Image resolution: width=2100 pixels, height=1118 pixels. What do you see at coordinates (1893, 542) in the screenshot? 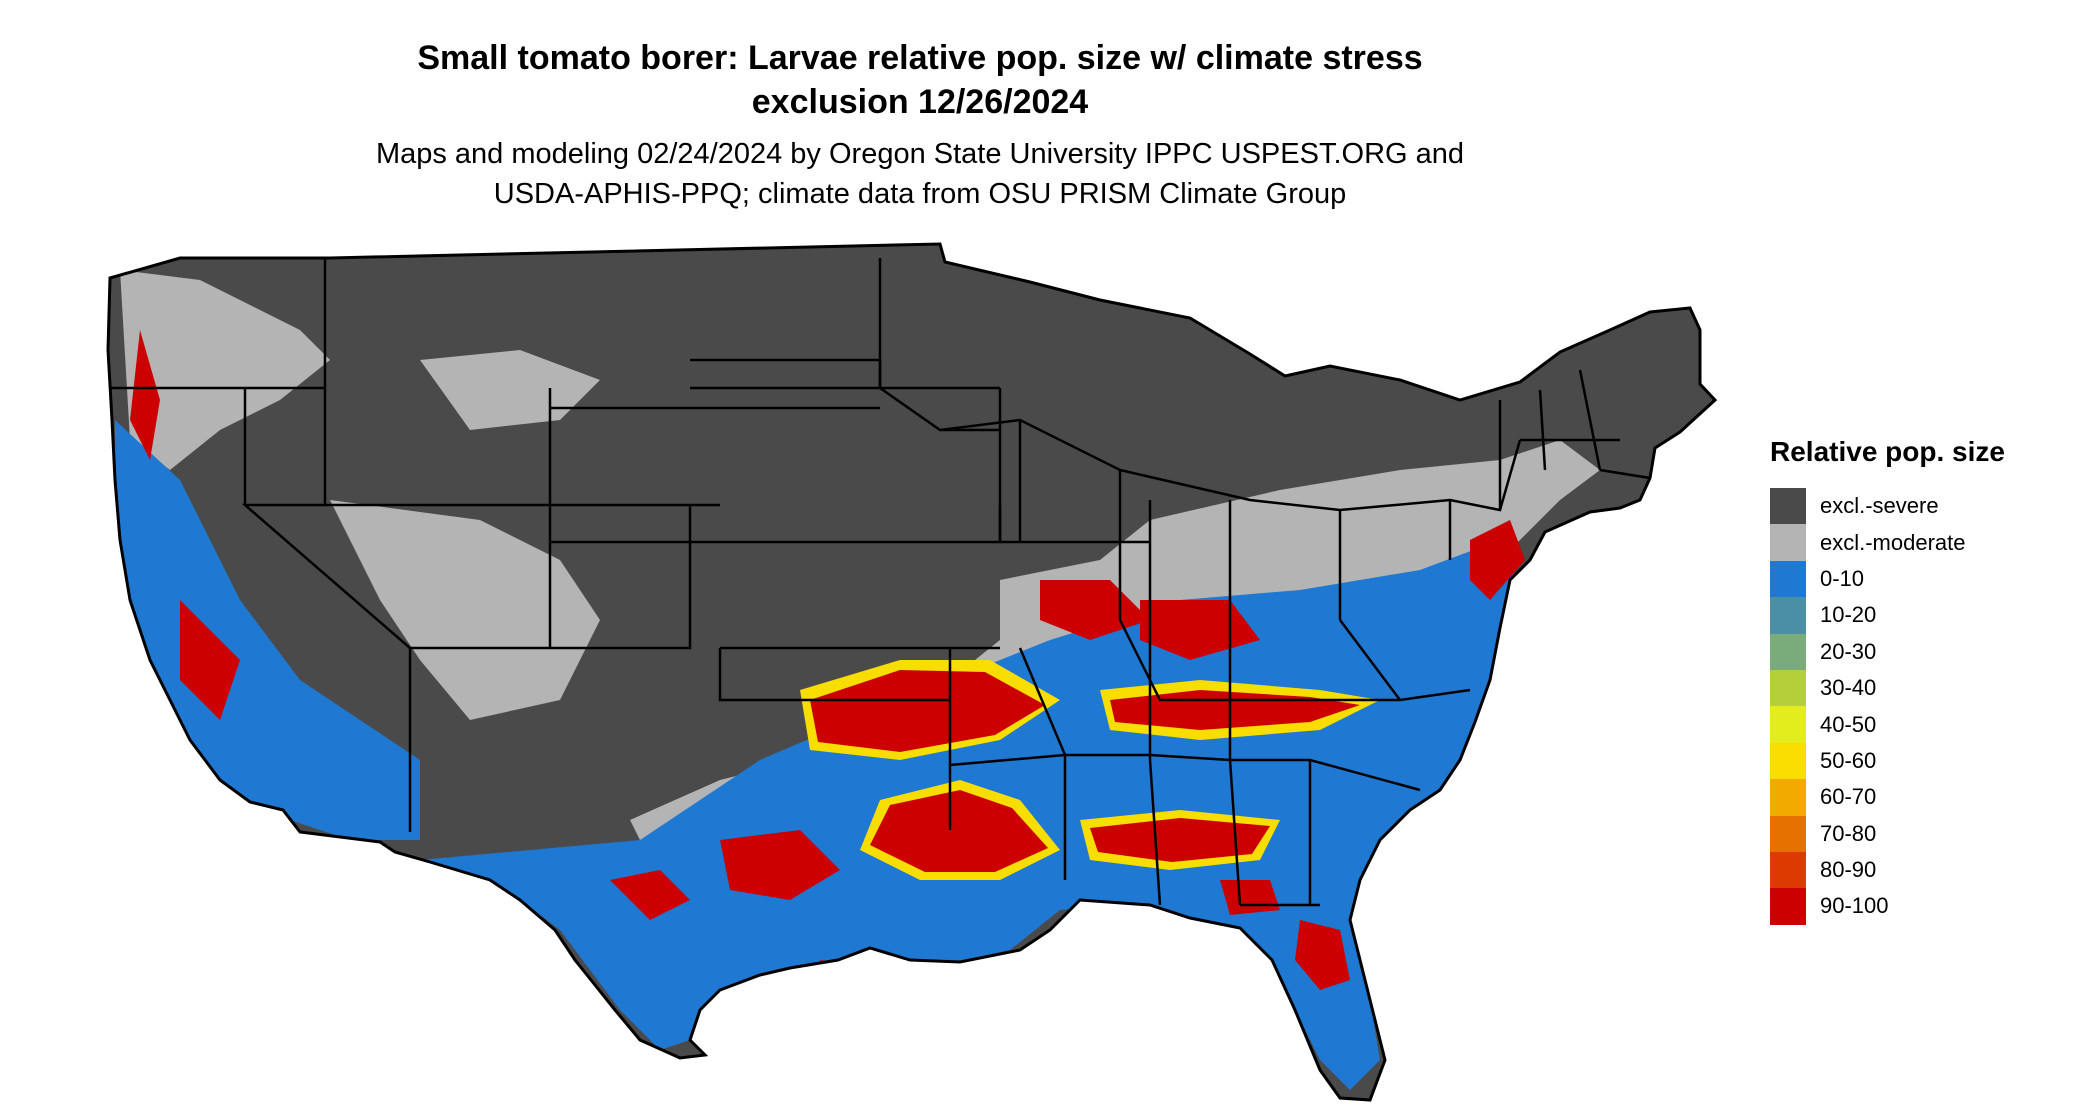
I see `legend-label: excl.-moderate` at bounding box center [1893, 542].